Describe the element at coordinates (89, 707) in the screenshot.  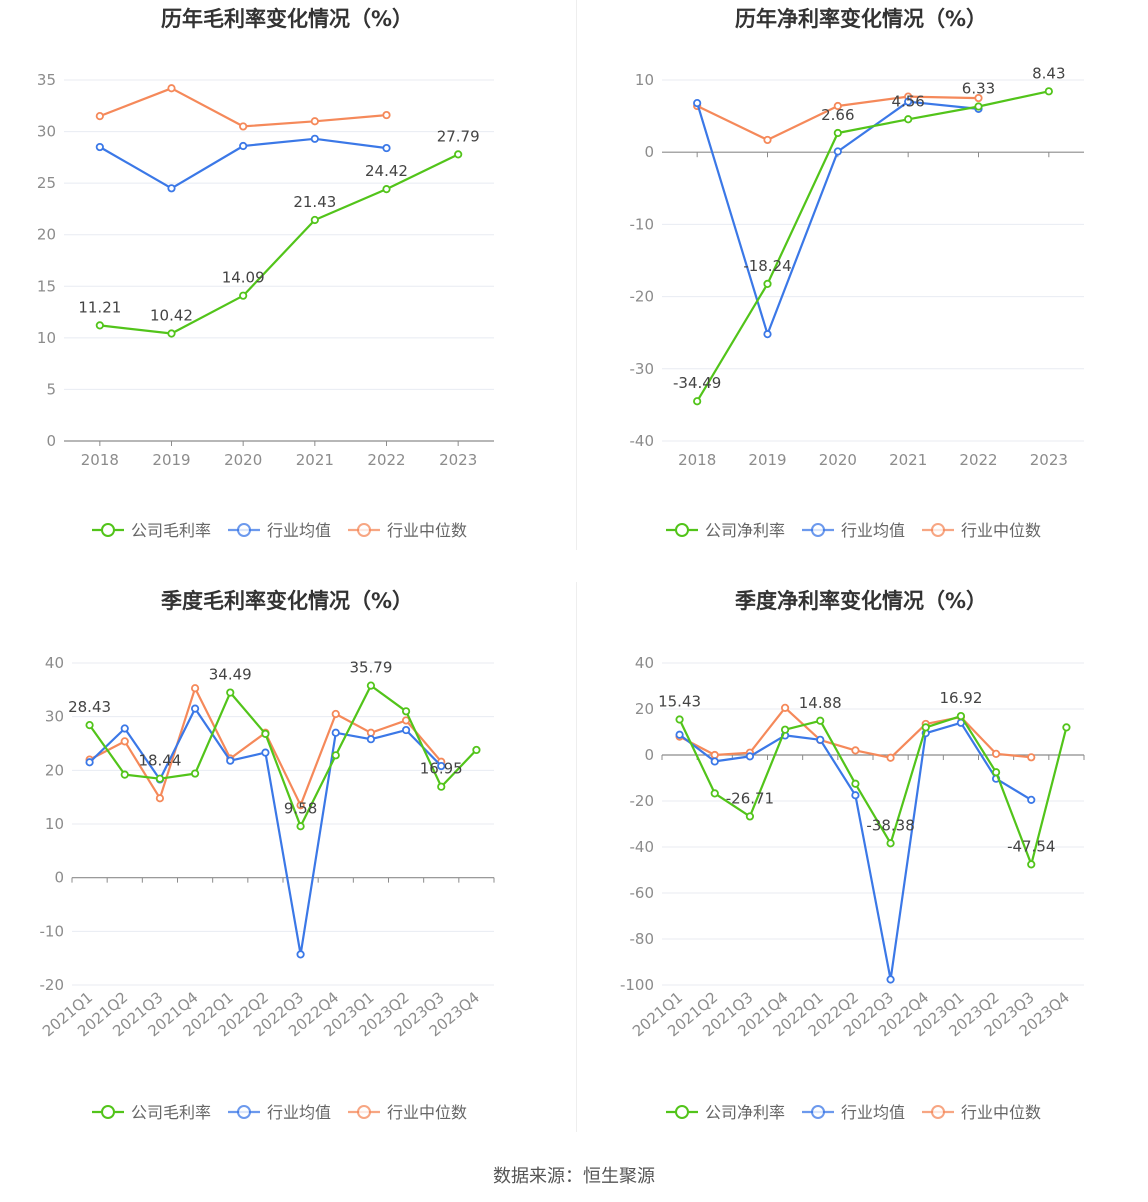
I see `data-label: 28.43` at that location.